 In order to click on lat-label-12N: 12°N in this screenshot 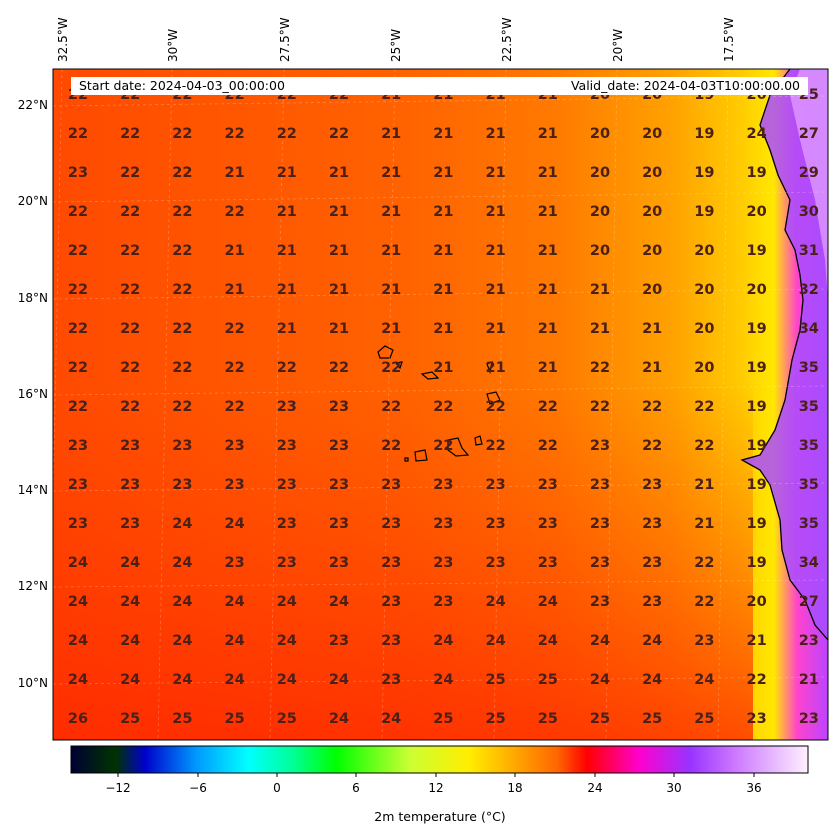, I will do `click(32, 586)`.